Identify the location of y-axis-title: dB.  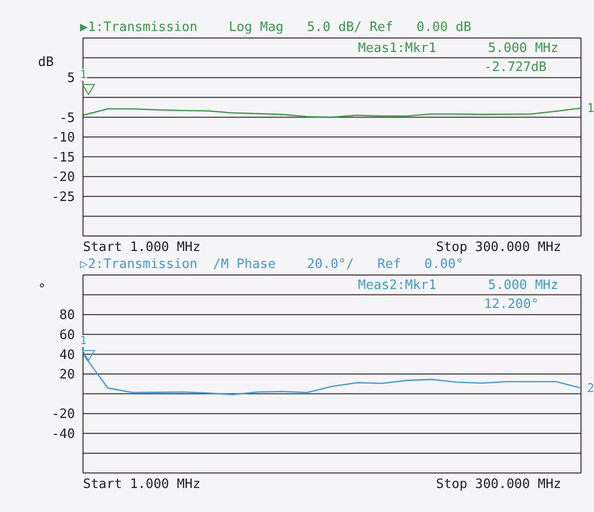
(46, 62).